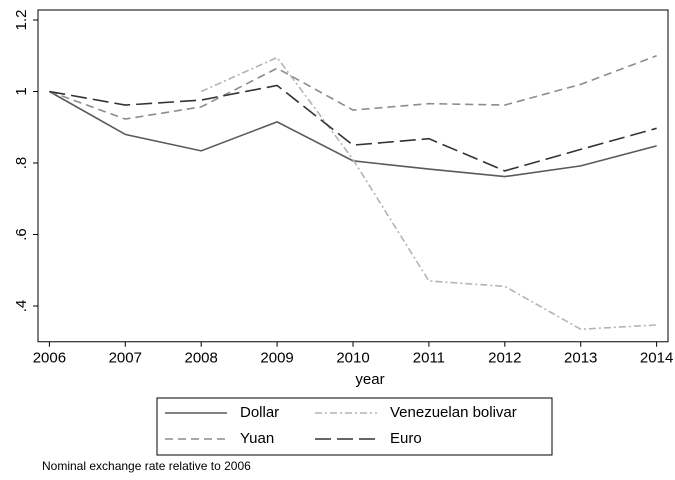  Describe the element at coordinates (201, 358) in the screenshot. I see `x-tick-label: 2008` at that location.